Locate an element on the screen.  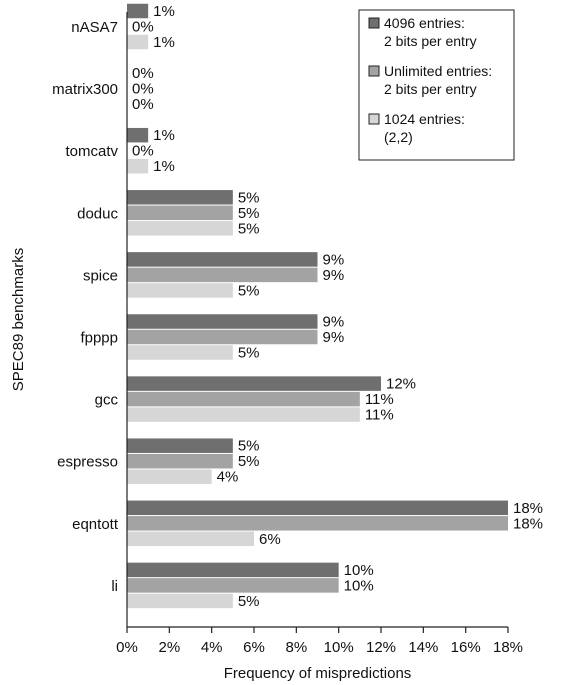
x-tick-label: 0% is located at coordinates (127, 647).